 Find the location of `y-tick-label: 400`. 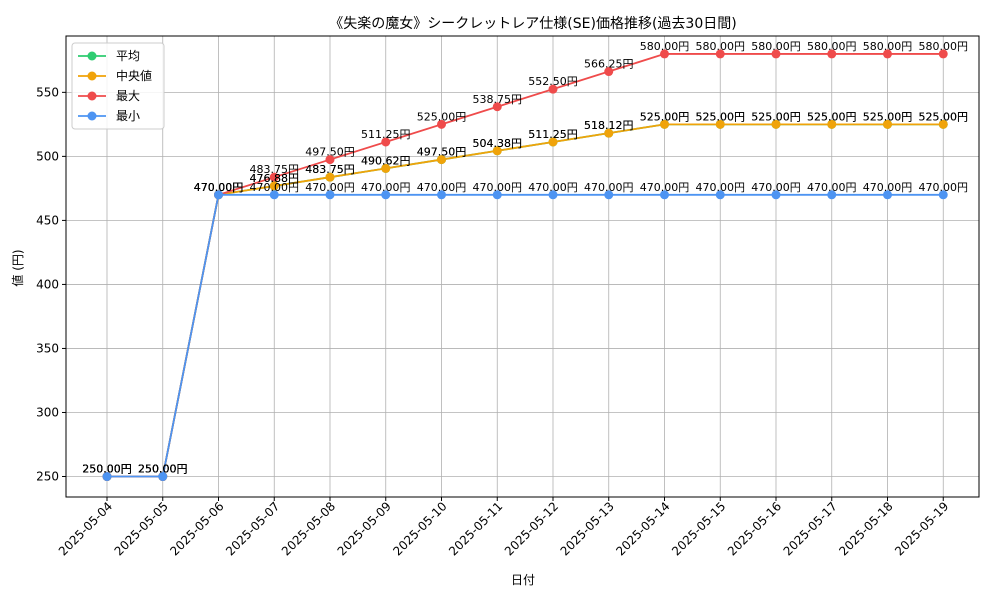

y-tick-label: 400 is located at coordinates (47, 284).